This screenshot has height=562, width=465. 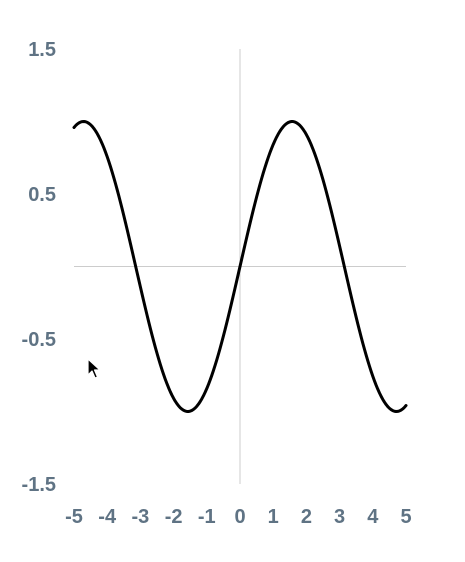 I want to click on y-tick-label: -0.5, so click(x=39, y=340).